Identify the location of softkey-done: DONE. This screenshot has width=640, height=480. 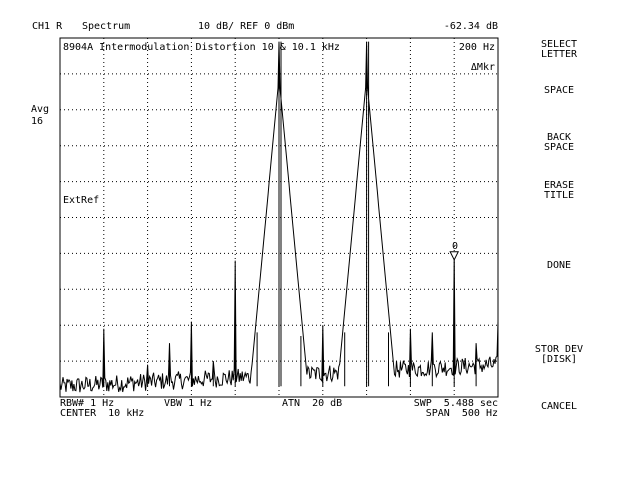
(559, 266).